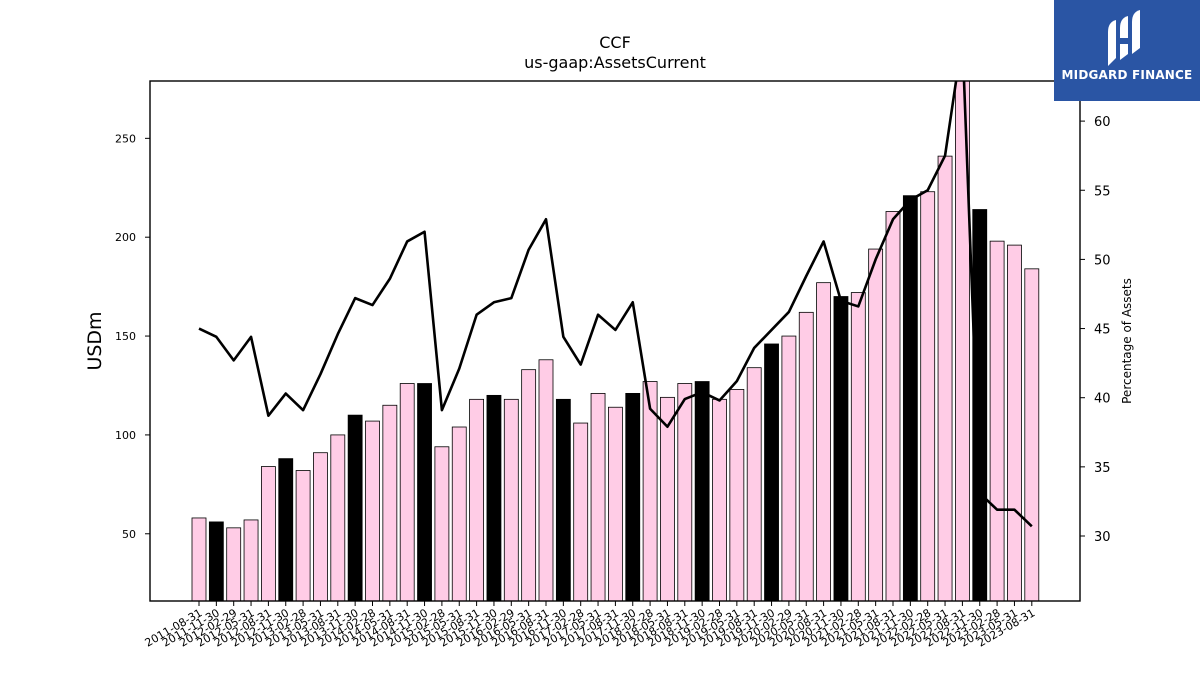  Describe the element at coordinates (125, 435) in the screenshot. I see `y-tick-label: 100` at that location.